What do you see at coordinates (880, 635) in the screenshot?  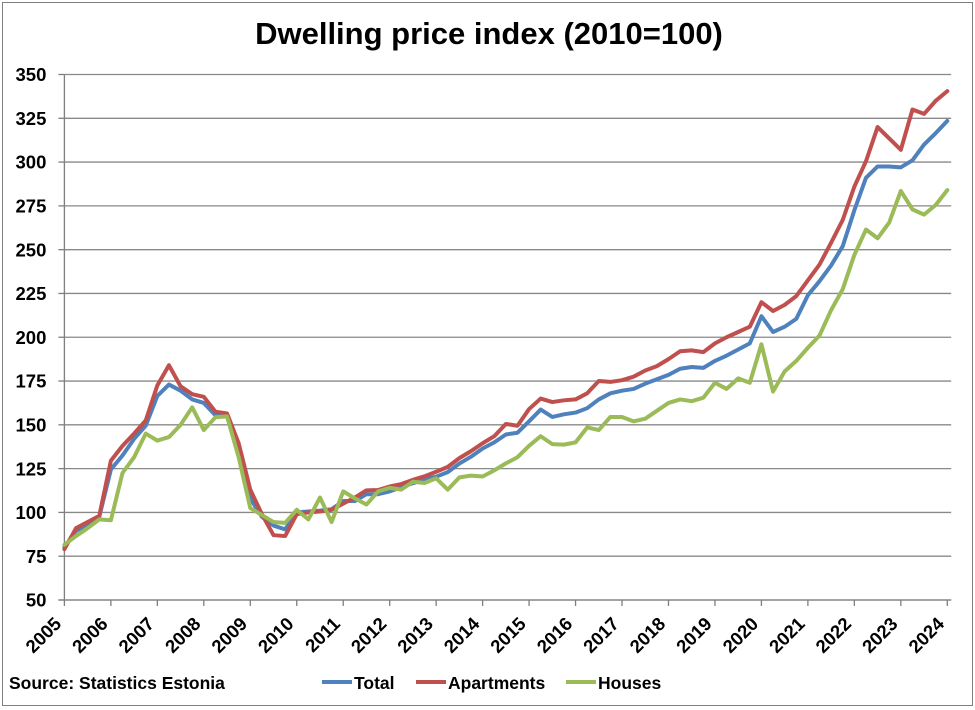 I see `x-tick-label-2023: 2023` at bounding box center [880, 635].